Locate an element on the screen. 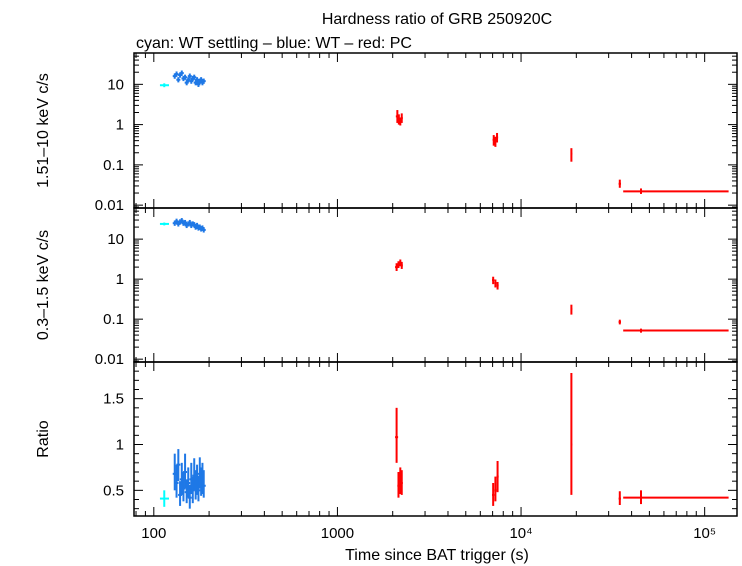 This screenshot has width=742, height=566. x-axis-label: Time since BAT trigger (s) is located at coordinates (437, 555).